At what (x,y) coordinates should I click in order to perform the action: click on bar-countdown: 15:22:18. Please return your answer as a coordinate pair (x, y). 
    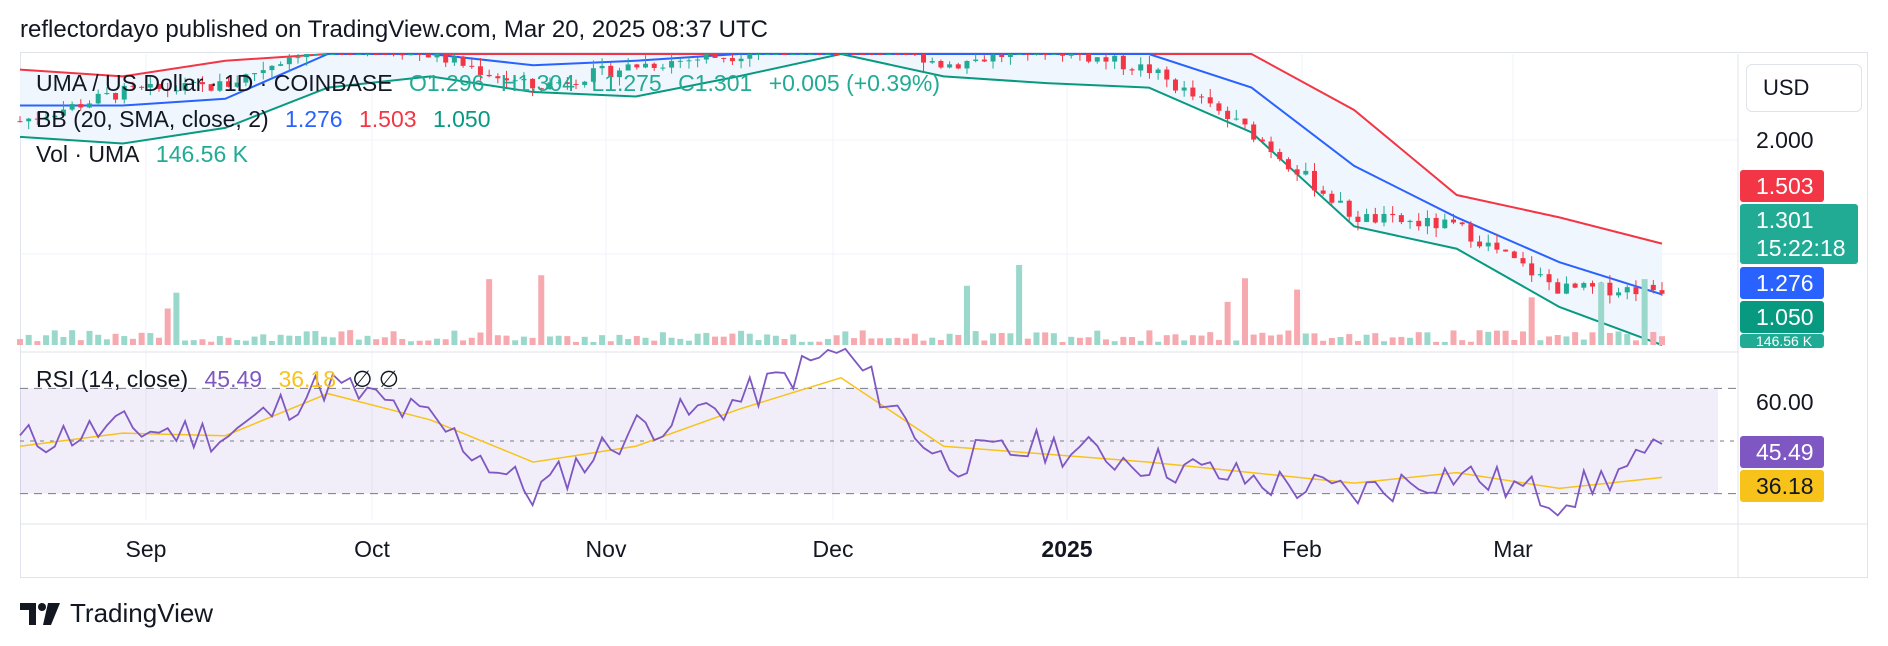
    Looking at the image, I should click on (1801, 248).